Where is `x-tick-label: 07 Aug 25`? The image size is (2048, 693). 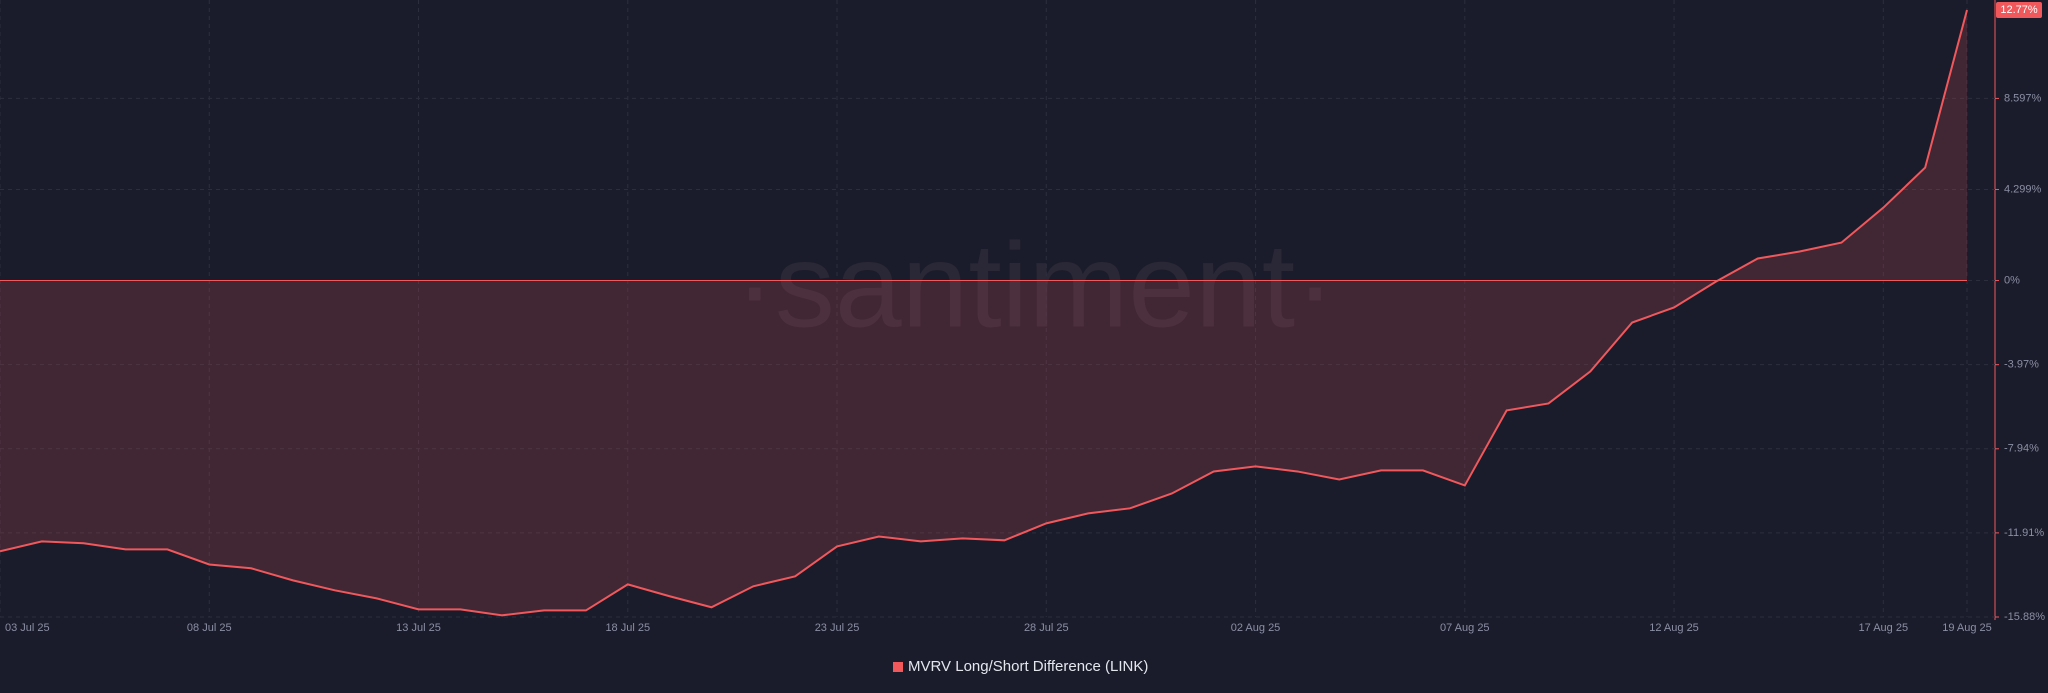
x-tick-label: 07 Aug 25 is located at coordinates (1465, 628).